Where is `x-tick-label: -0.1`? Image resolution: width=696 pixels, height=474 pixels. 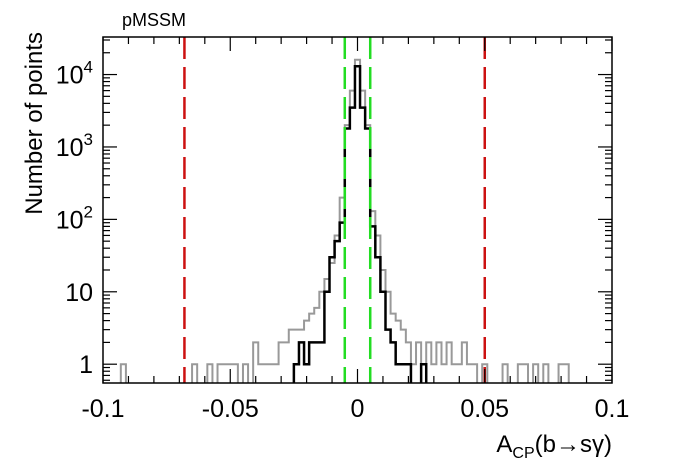 x-tick-label: -0.1 is located at coordinates (102, 409).